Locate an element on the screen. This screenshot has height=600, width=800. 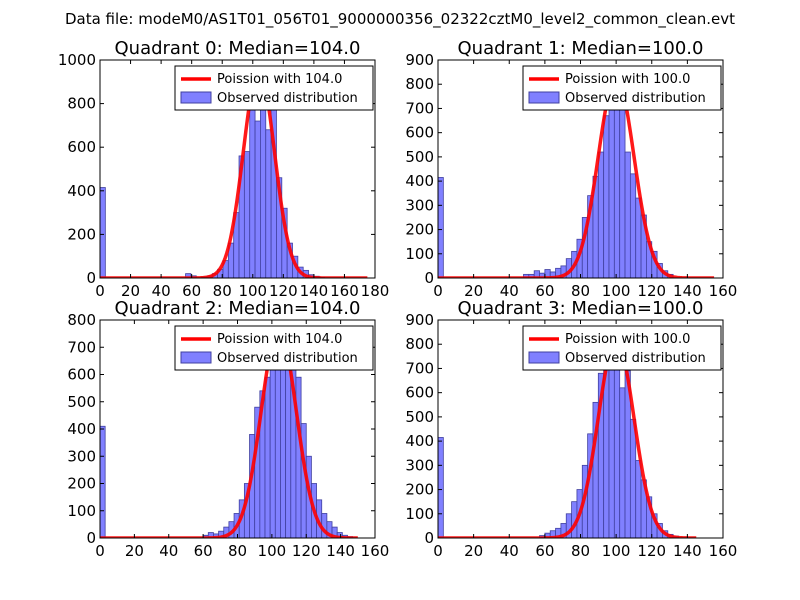
quadrant-0-title: Quadrant 0: Median=104.0 is located at coordinates (238, 48).